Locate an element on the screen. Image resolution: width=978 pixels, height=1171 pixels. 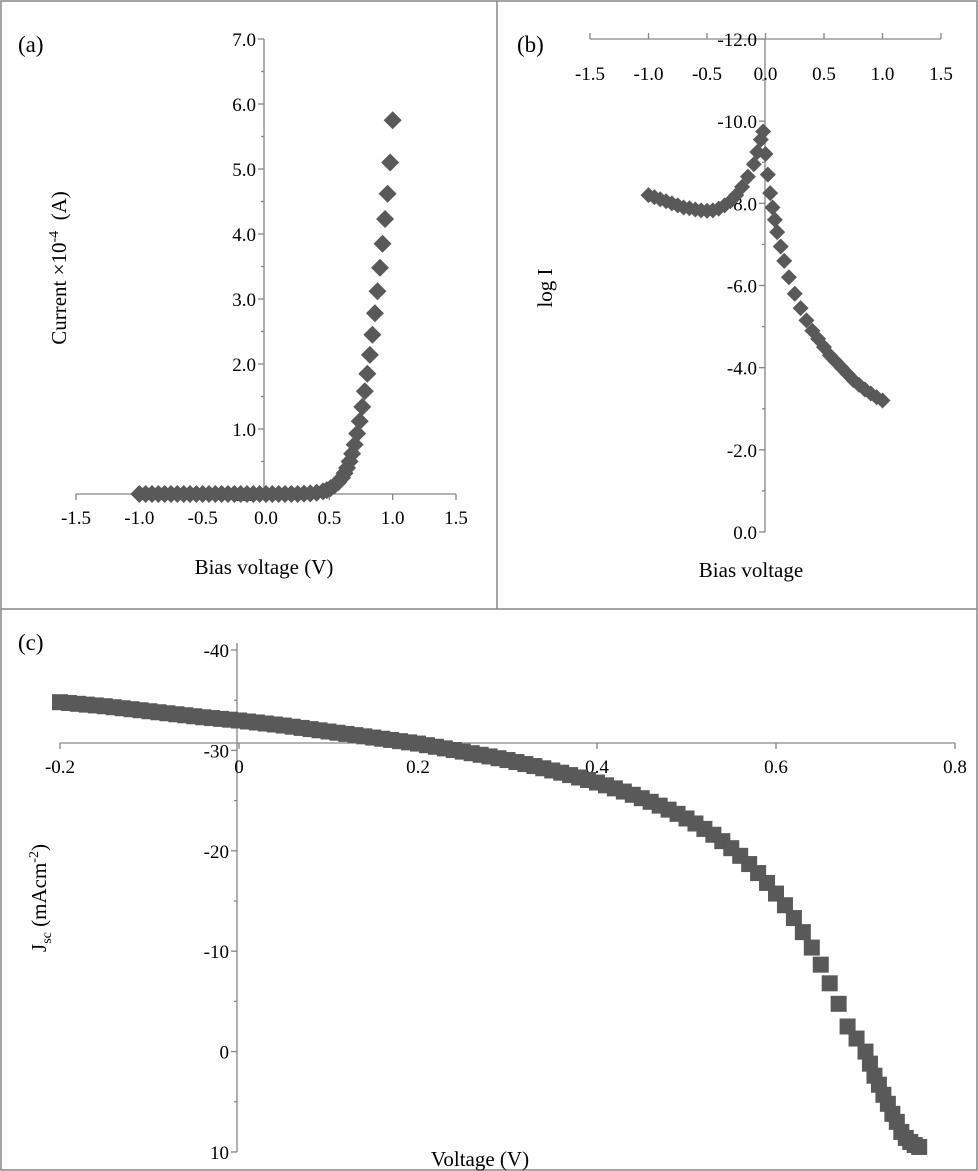
panel-c-y-label-sub: sc is located at coordinates (47, 938).